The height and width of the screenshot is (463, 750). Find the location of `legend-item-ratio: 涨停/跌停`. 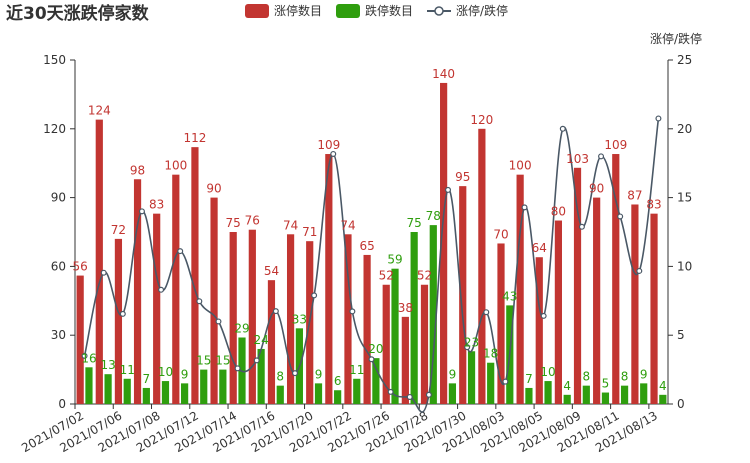

legend-item-ratio: 涨停/跌停 is located at coordinates (467, 10).